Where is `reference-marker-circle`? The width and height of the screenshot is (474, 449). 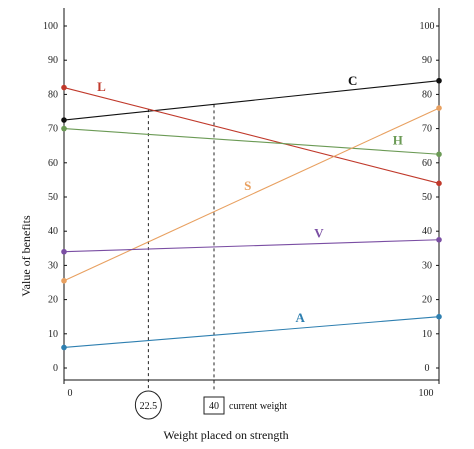 reference-marker-circle is located at coordinates (148, 405).